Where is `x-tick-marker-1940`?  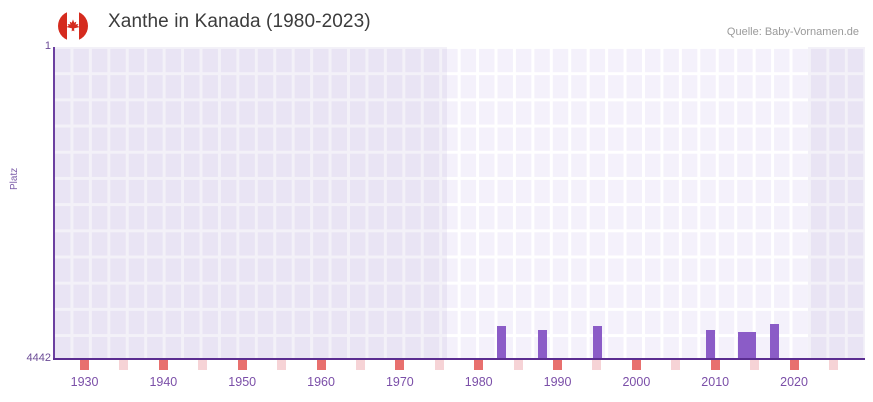
x-tick-marker-1940 is located at coordinates (163, 365).